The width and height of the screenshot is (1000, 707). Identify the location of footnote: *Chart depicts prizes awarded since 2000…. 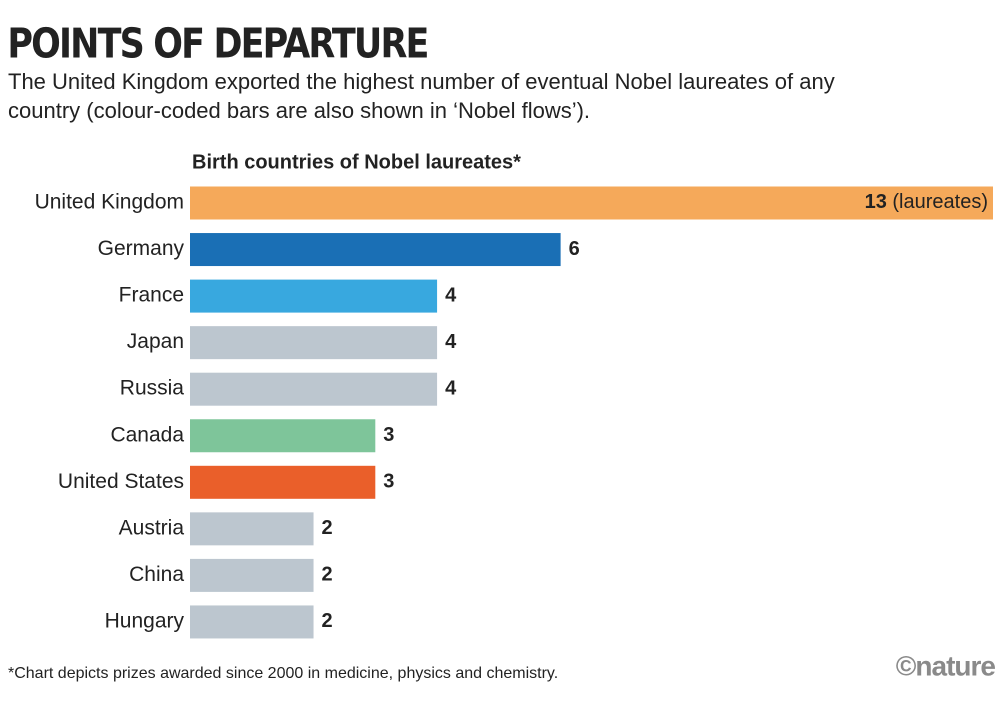
(283, 673).